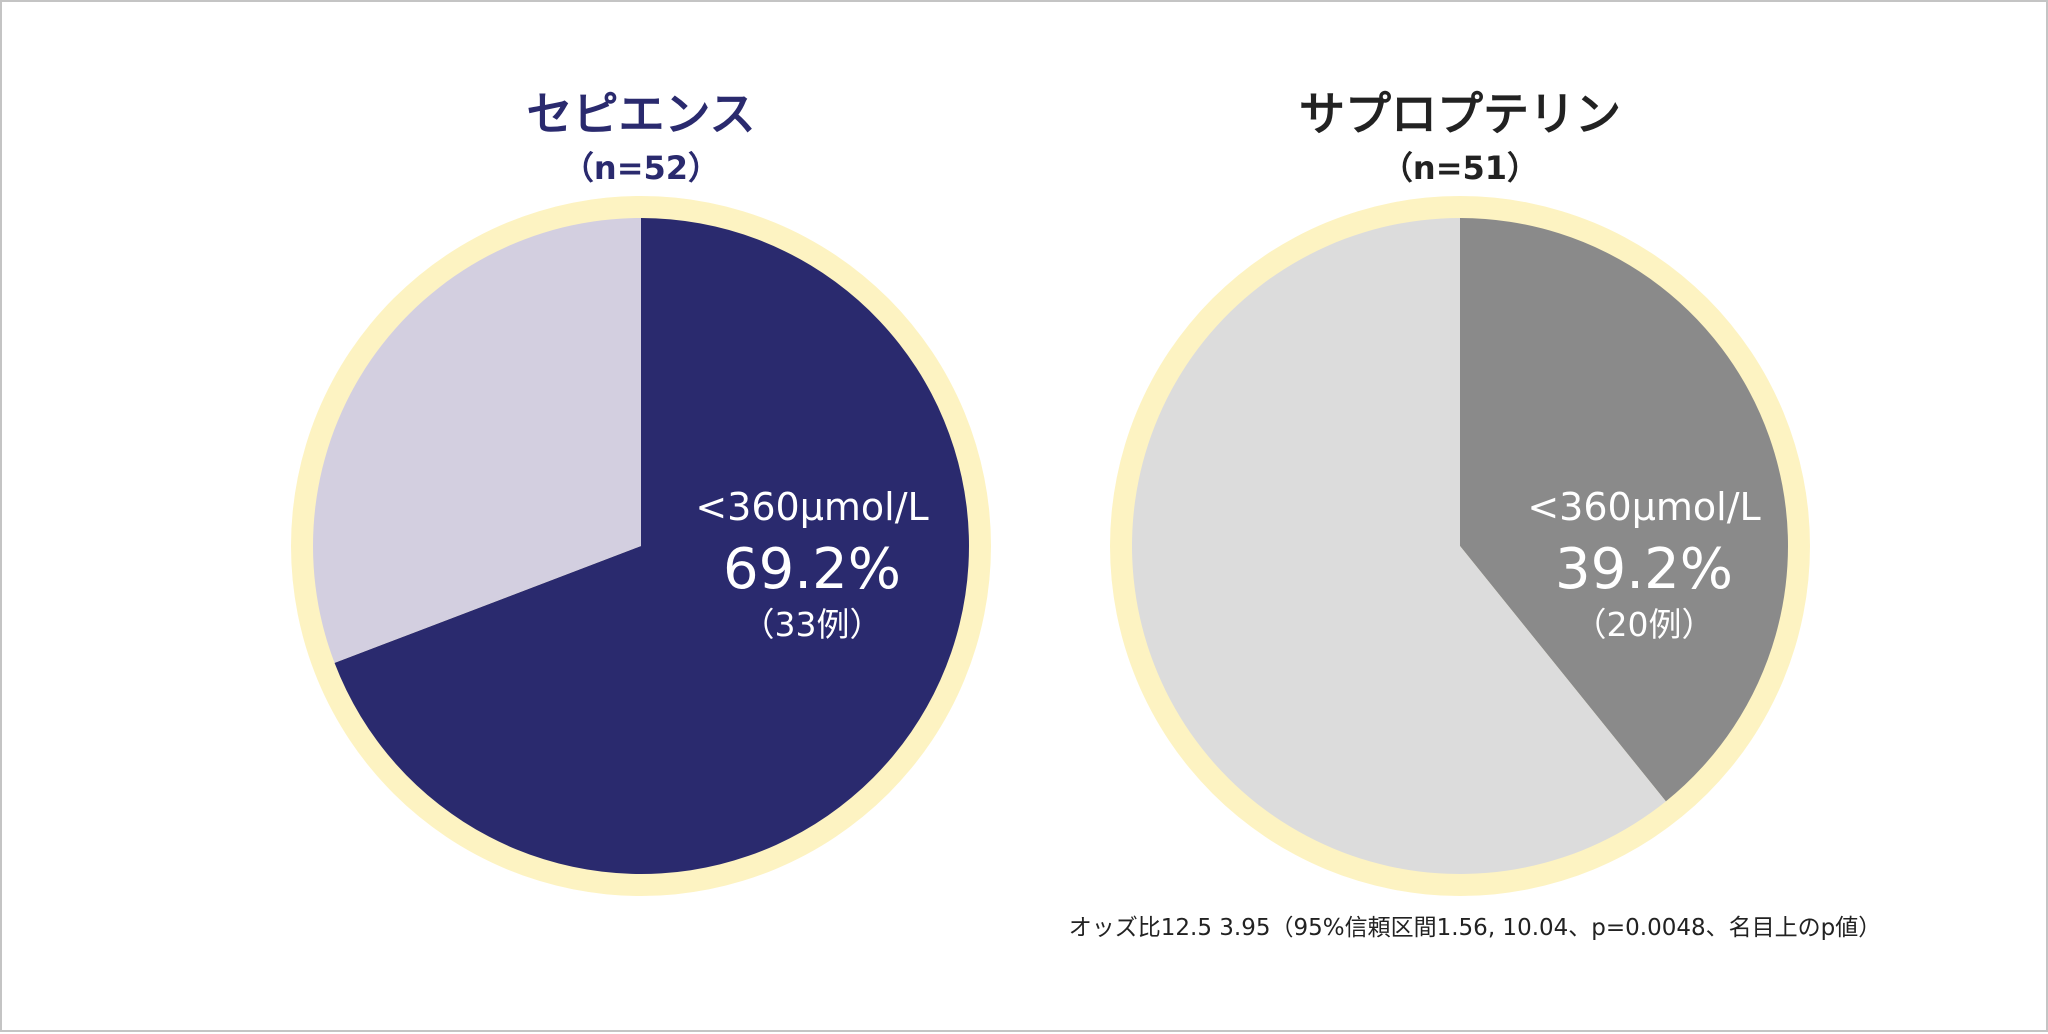 This screenshot has height=1034, width=2048. I want to click on slice-label-count: （33例）, so click(812, 624).